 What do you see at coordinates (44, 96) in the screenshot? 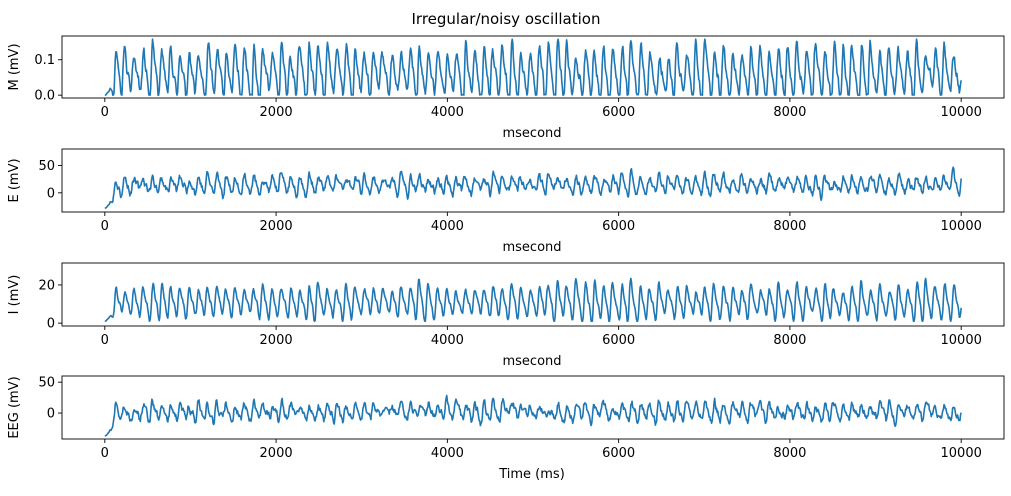
I see `y-tick-label: 0.0` at bounding box center [44, 96].